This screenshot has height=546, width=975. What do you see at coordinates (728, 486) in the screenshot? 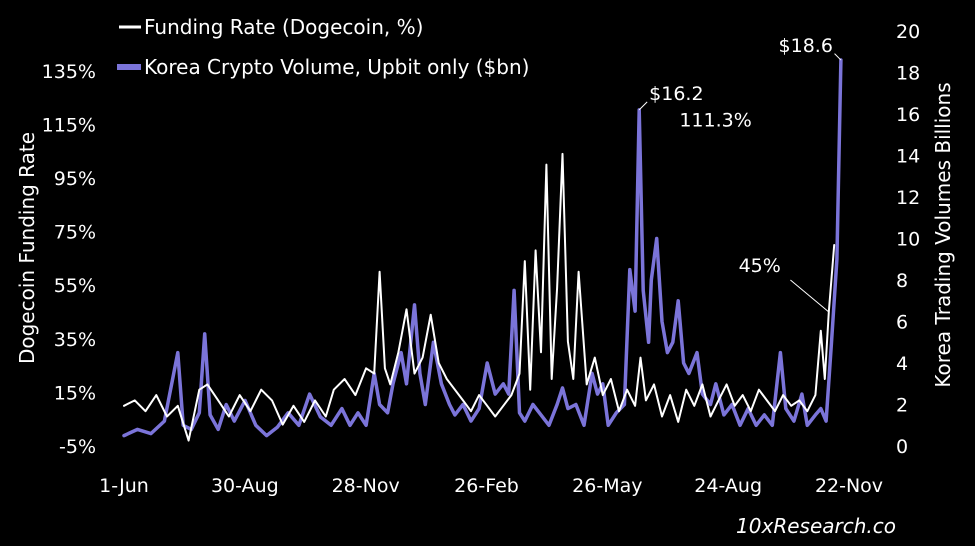
I see `x-tick-label: 24-Aug` at bounding box center [728, 486].